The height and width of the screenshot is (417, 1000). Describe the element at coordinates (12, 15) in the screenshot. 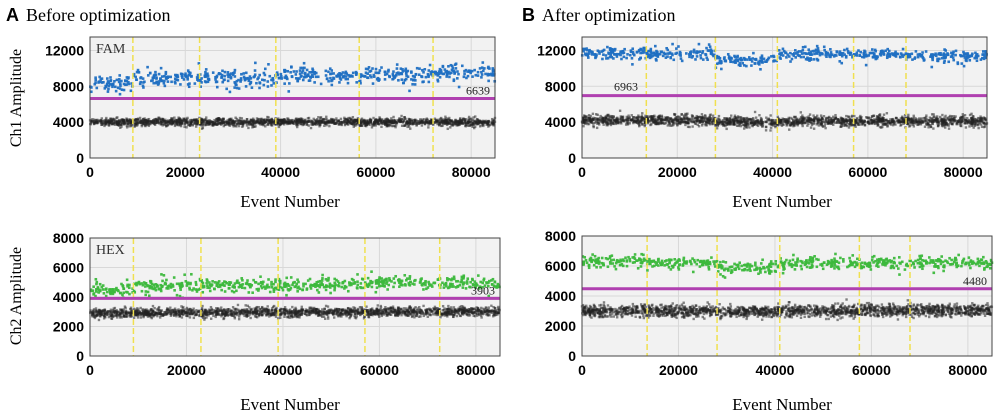

I see `panel-a-letter: A` at that location.